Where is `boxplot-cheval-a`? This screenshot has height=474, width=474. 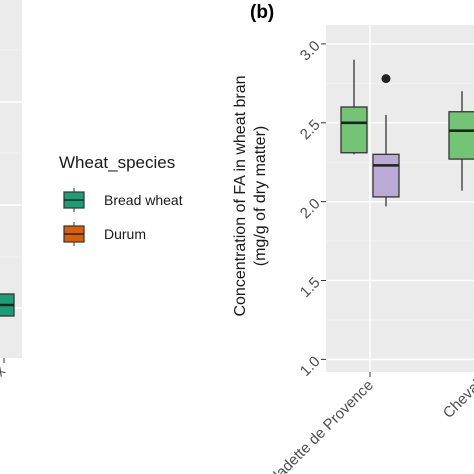 boxplot-cheval-a is located at coordinates (461, 141).